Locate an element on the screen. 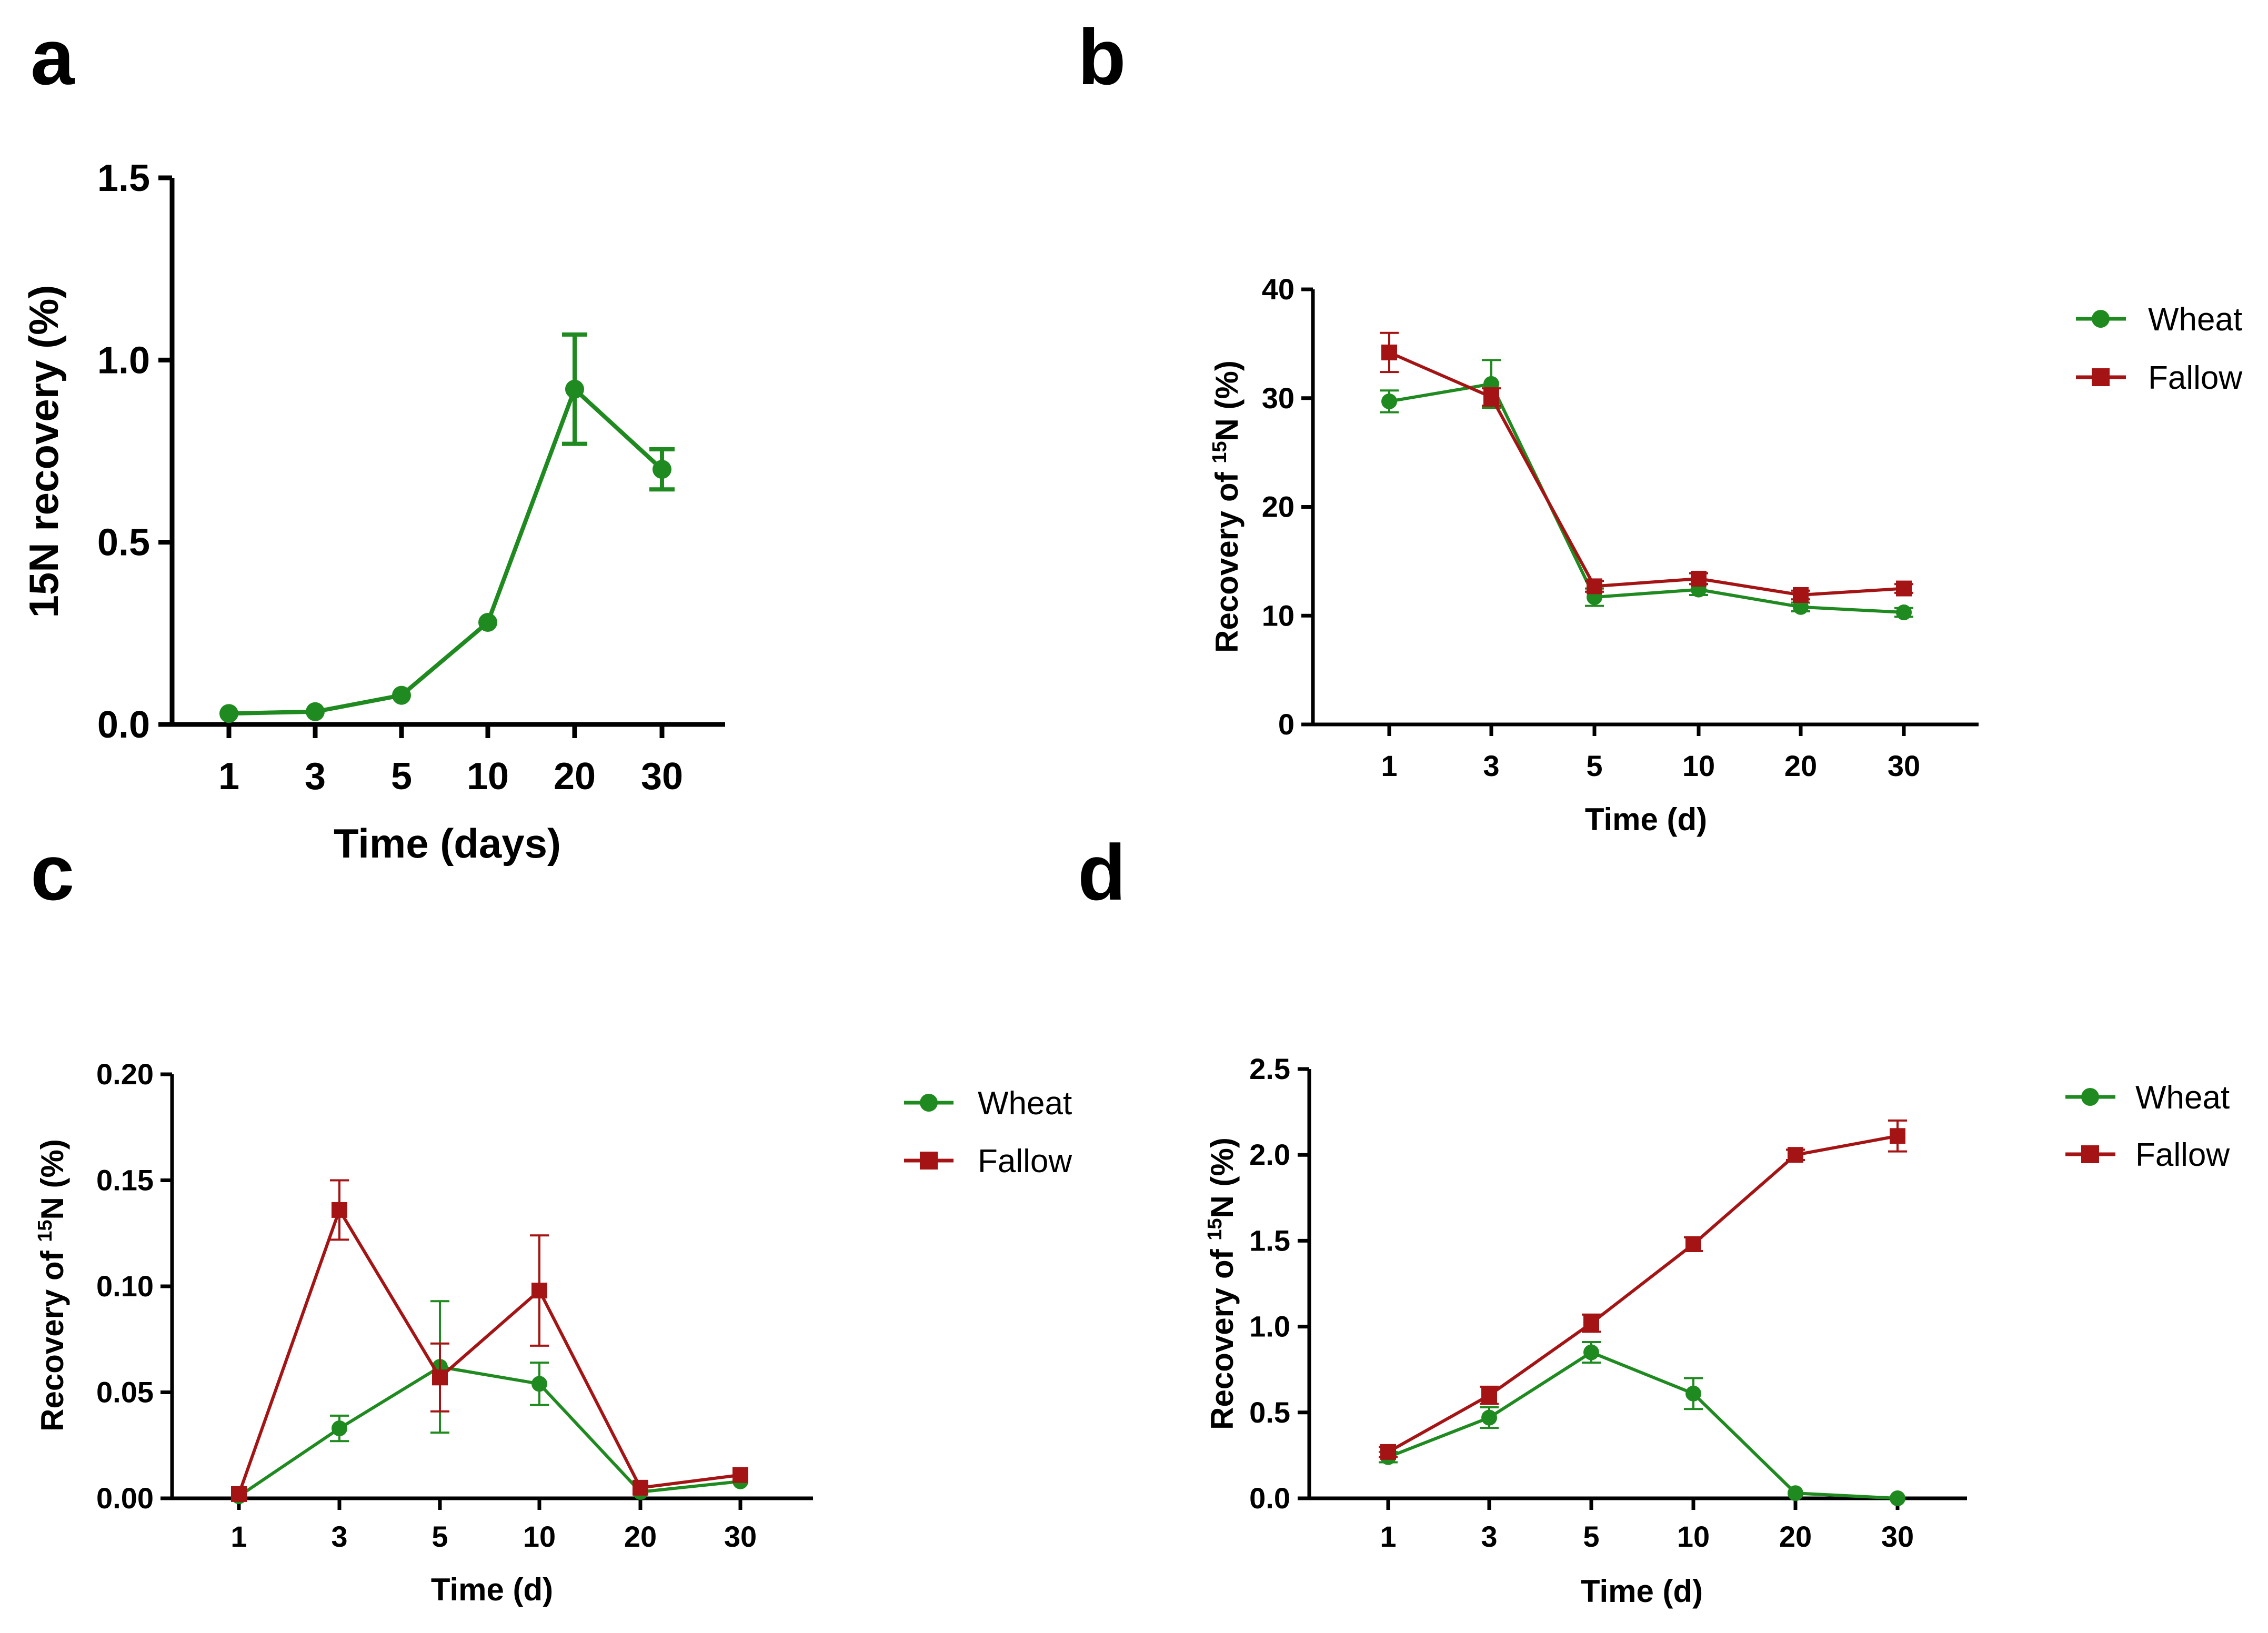  panel-b-label: b is located at coordinates (1102, 57).